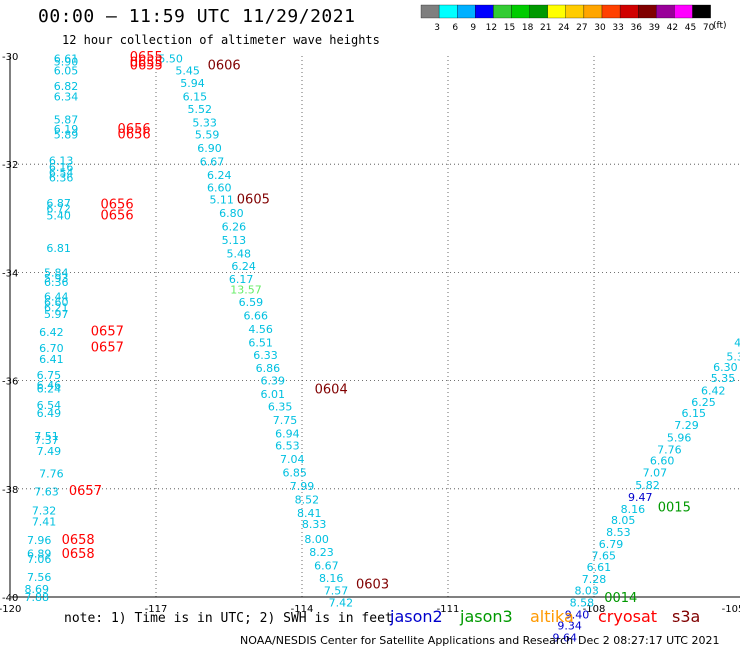  I want to click on wave-height-value: 8.41, so click(309, 513).